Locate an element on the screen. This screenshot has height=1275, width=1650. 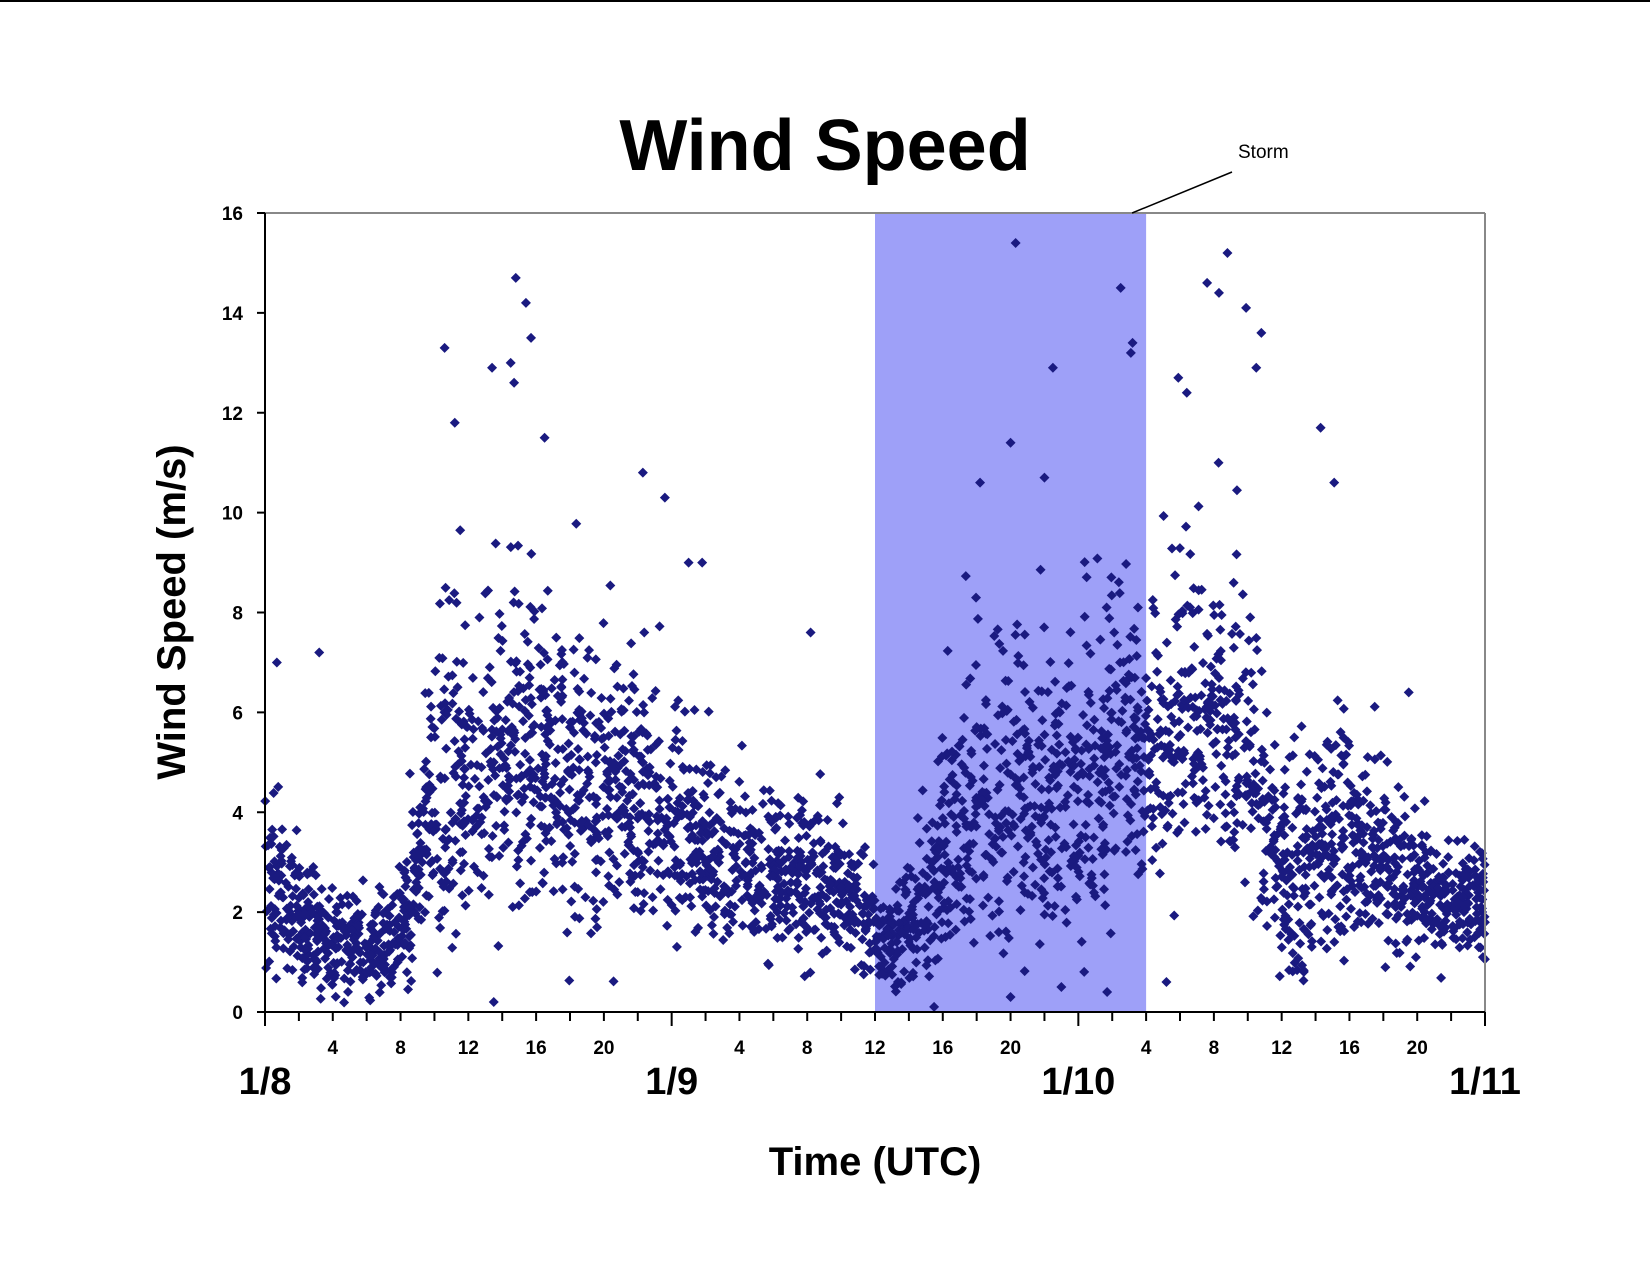
y-tick-label: 6 is located at coordinates (237, 713).